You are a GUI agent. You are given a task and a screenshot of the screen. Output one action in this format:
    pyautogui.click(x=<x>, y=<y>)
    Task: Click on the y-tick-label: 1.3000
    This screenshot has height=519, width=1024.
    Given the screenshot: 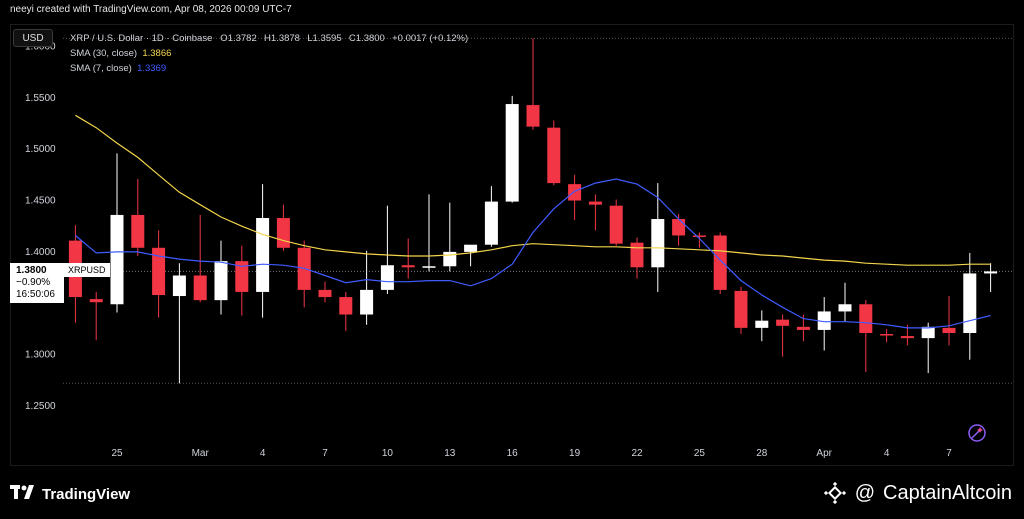 What is the action you would take?
    pyautogui.click(x=40, y=355)
    